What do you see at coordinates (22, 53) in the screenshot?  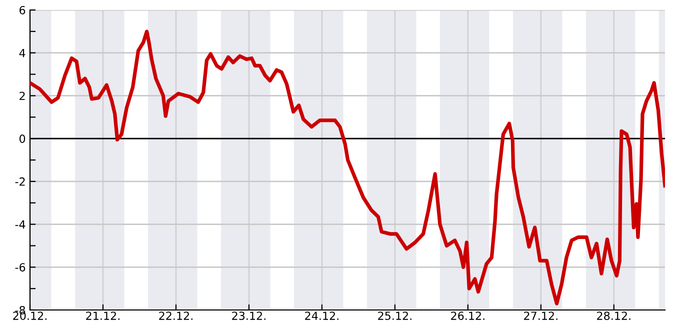 I see `y-tick-label: 4` at bounding box center [22, 53].